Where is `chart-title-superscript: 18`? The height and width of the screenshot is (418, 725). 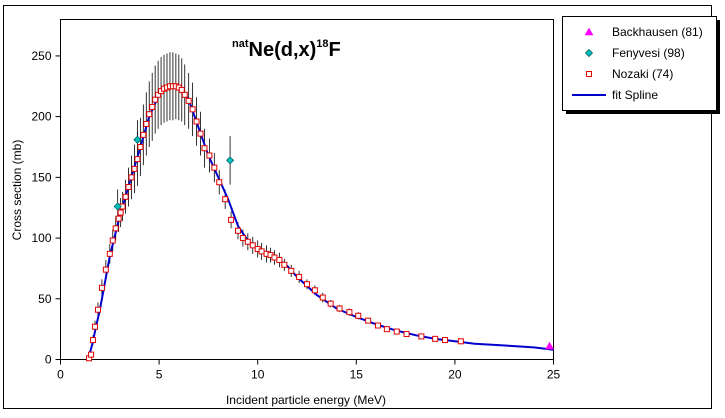 chart-title-superscript: 18 is located at coordinates (322, 44).